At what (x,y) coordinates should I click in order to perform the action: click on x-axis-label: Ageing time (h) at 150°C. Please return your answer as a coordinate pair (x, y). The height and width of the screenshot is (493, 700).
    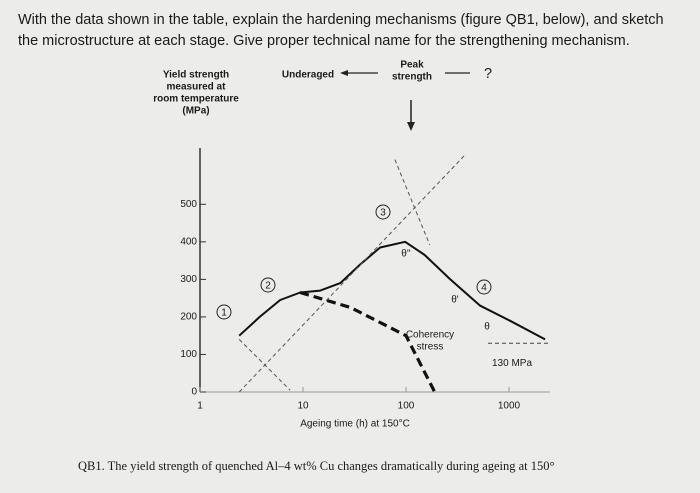
    Looking at the image, I should click on (355, 424).